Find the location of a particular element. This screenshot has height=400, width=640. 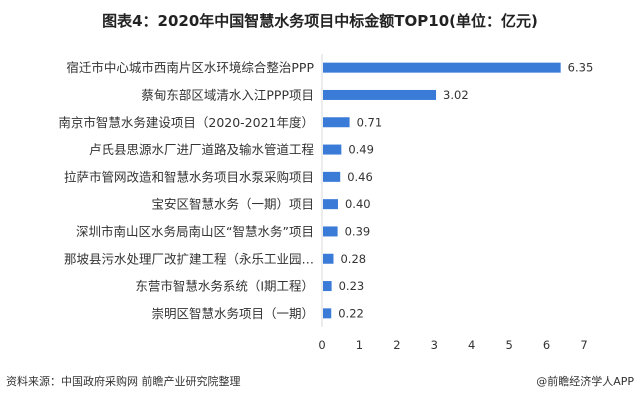

category-label: 东营市智慧水务系统（Ⅰ期工程） is located at coordinates (224, 286).